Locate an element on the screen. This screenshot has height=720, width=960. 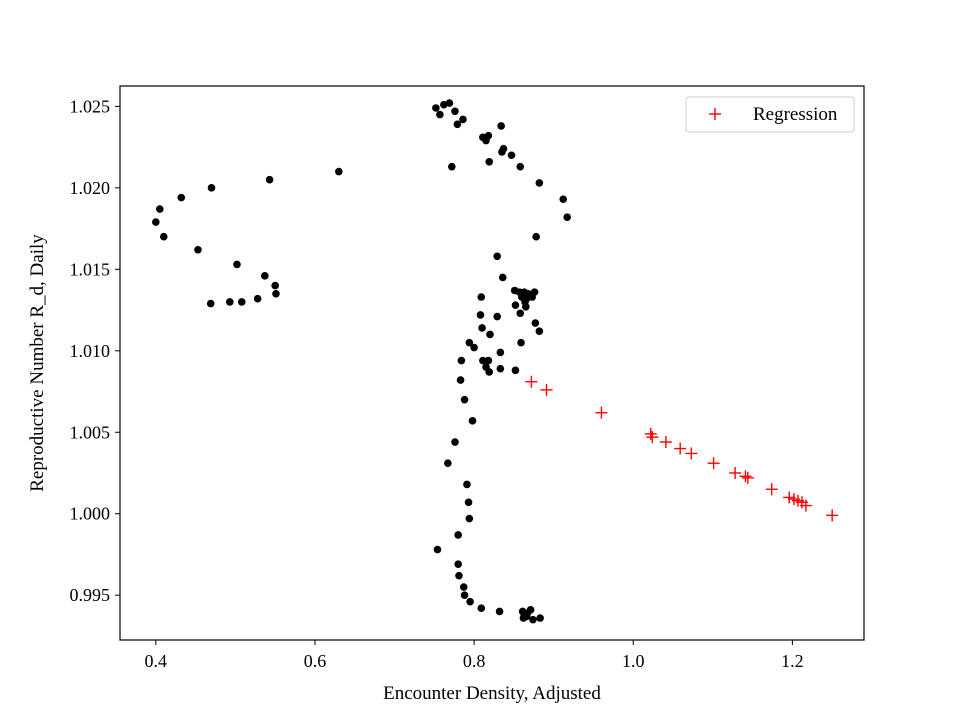
y-tick-label: 0.995 is located at coordinates (90, 595).